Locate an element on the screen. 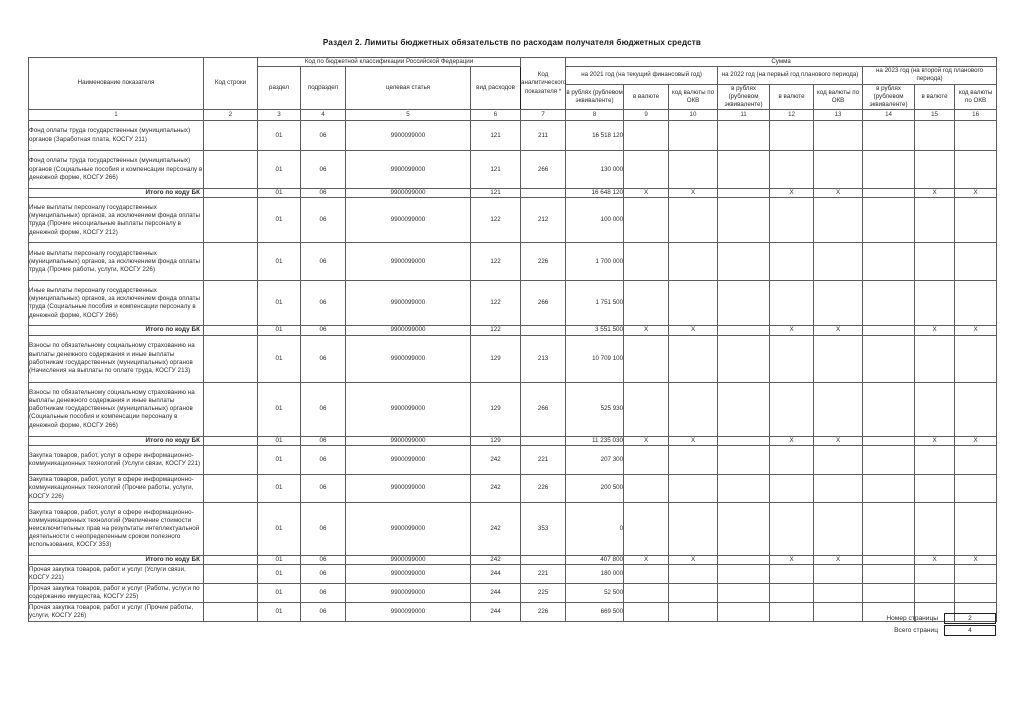 The height and width of the screenshot is (724, 1024). row-code-cell is located at coordinates (230, 529).